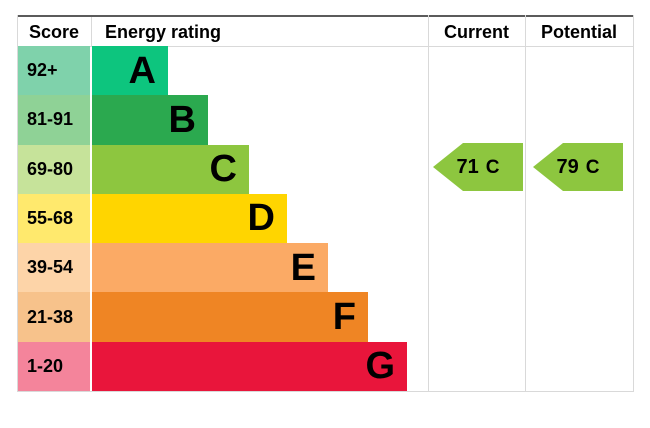  I want to click on current-column-header: Current, so click(476, 31).